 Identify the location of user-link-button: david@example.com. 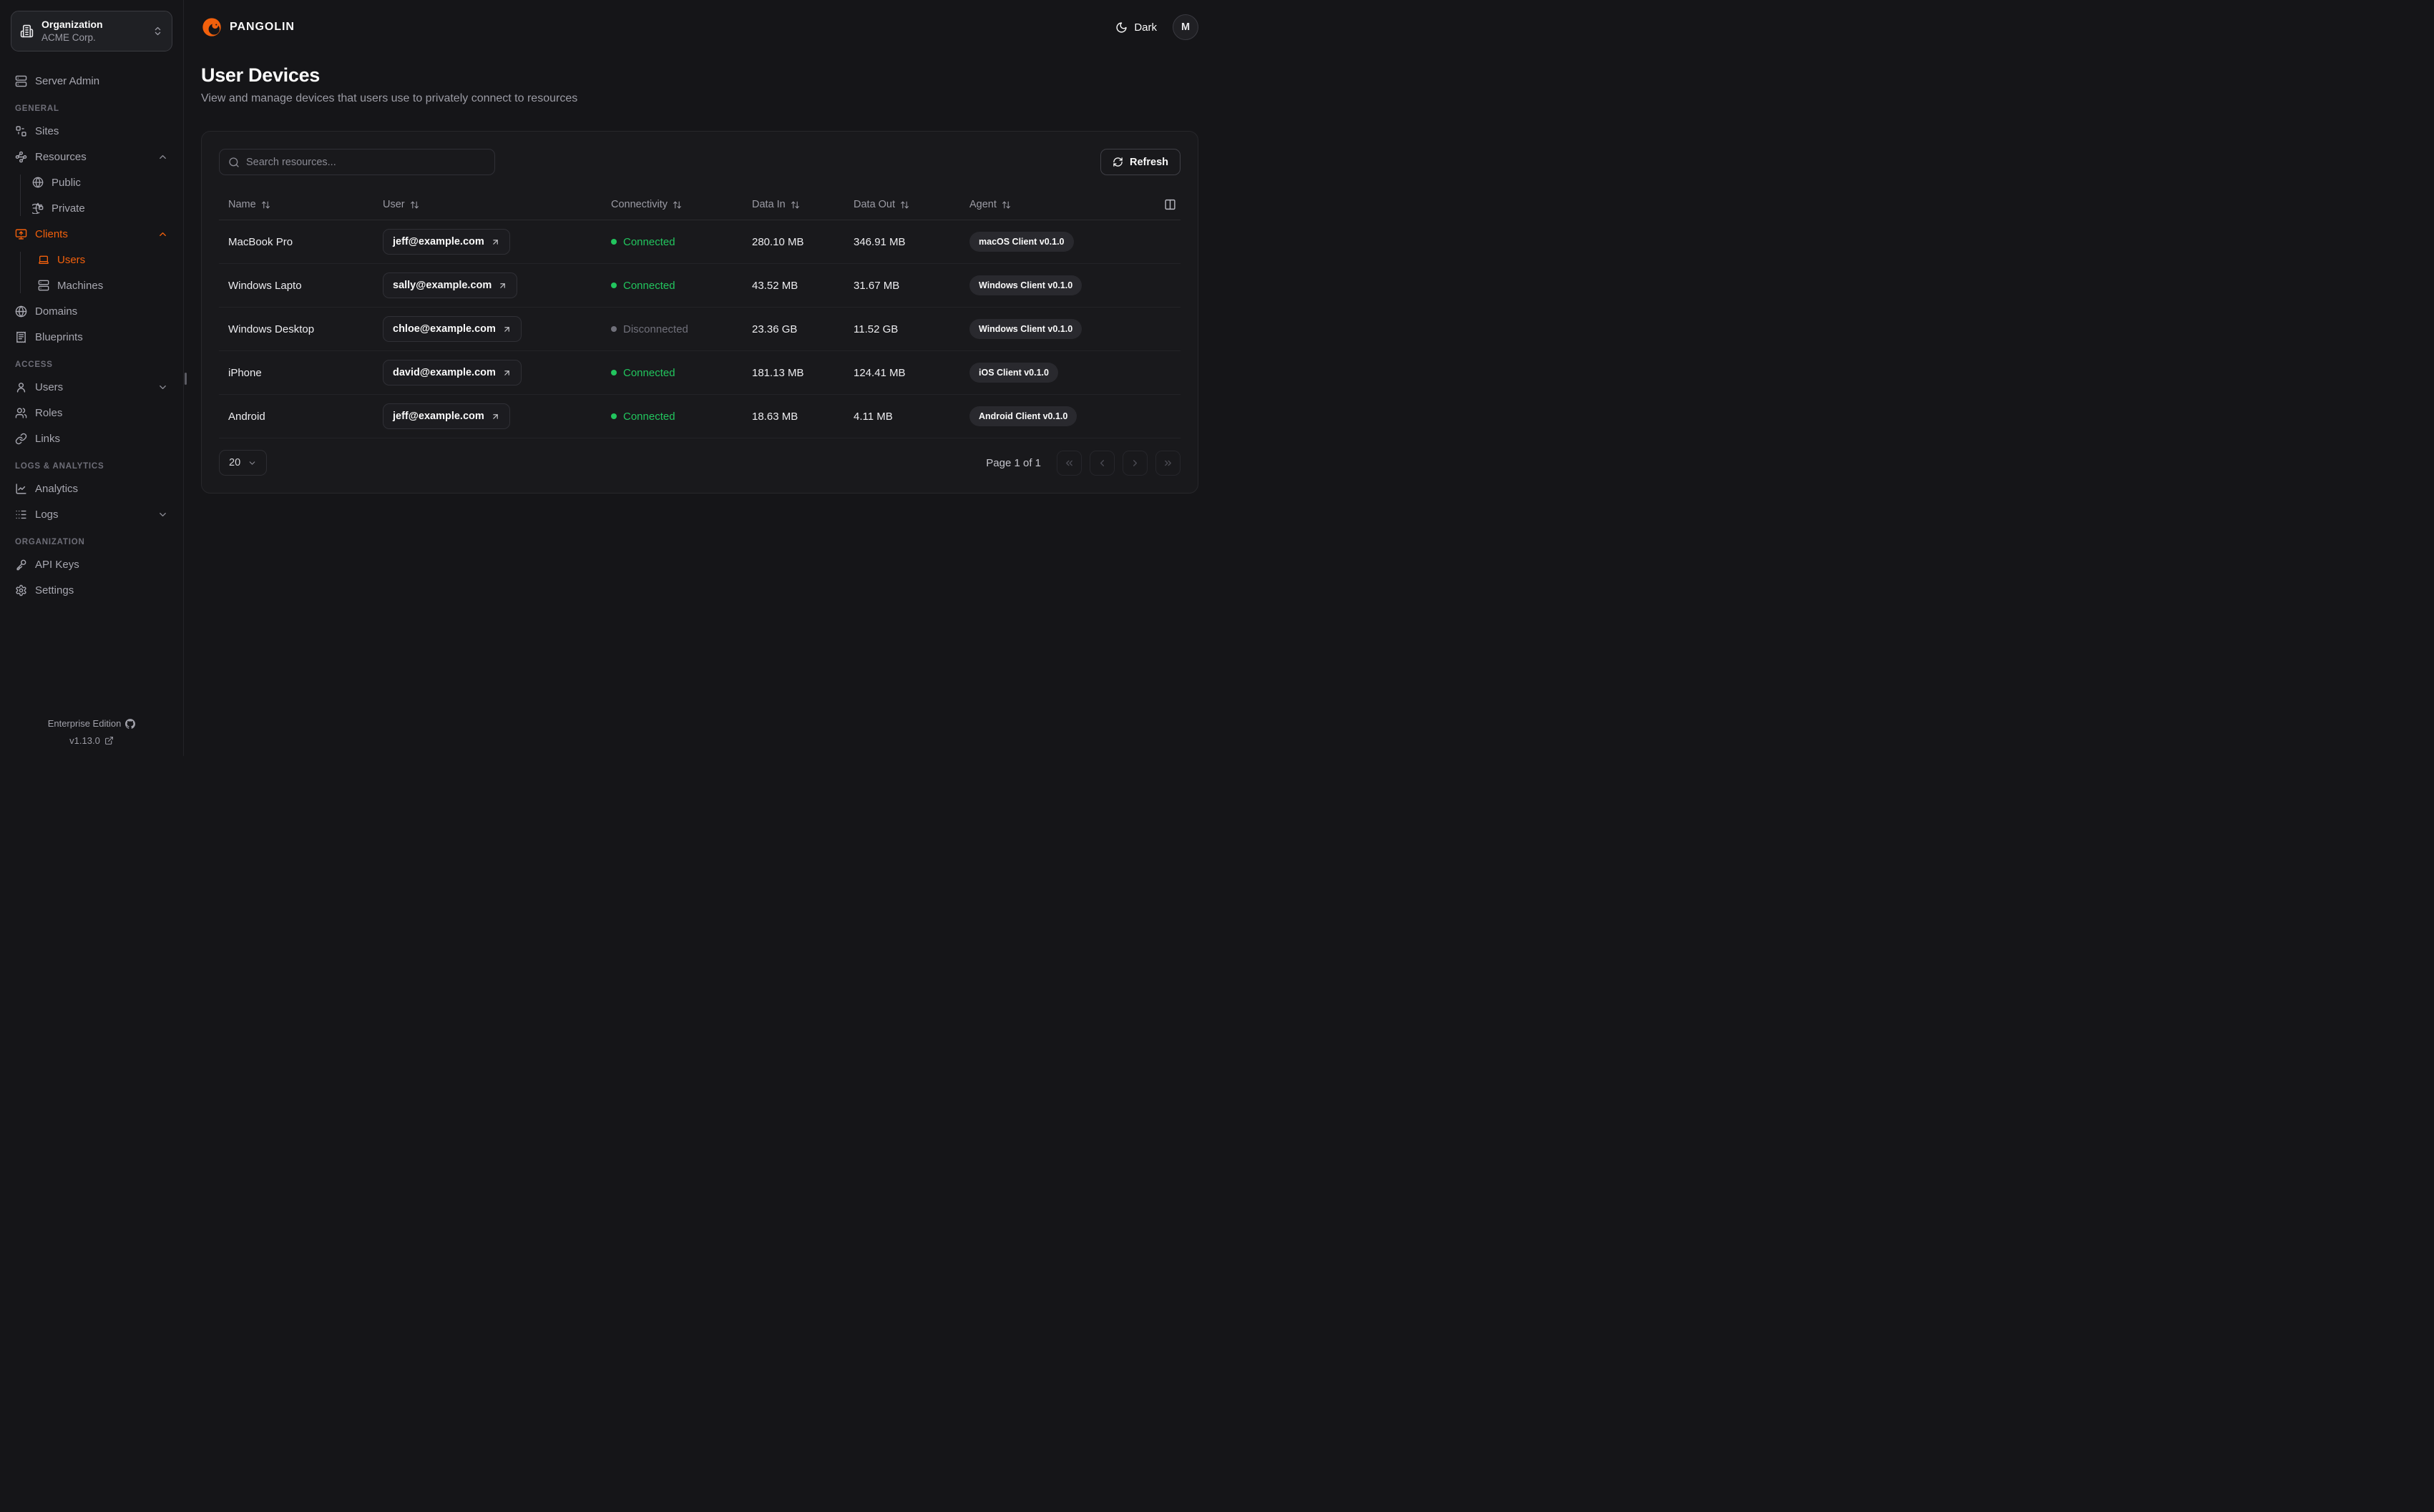
(452, 373).